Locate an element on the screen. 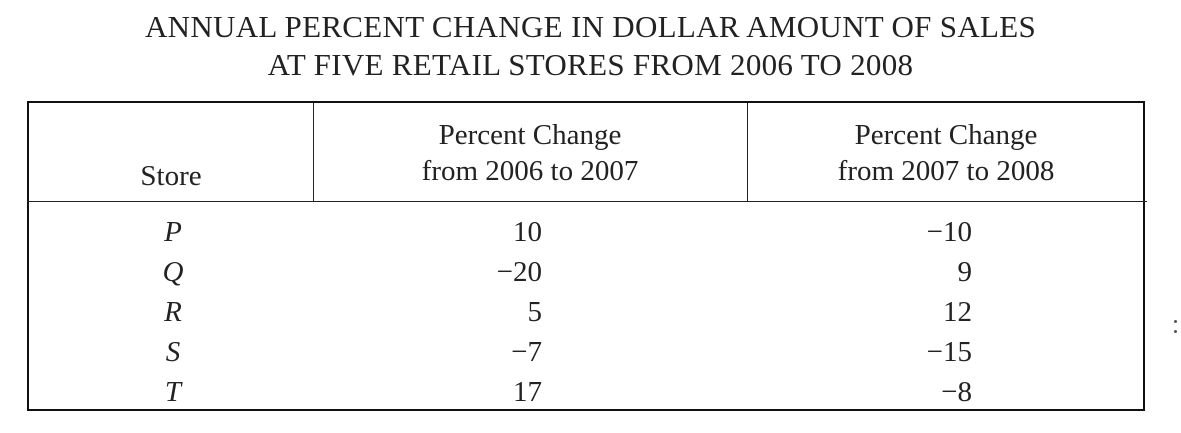  change-2007-2008-cell: 9 is located at coordinates (965, 272).